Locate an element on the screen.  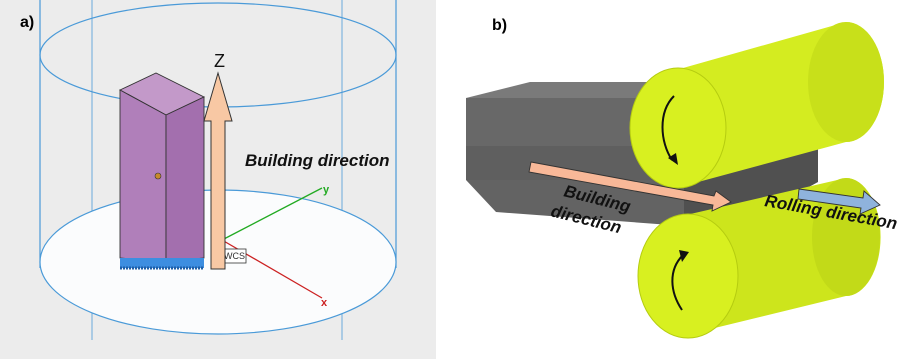
bottom-roller-rotation-arrowhead is located at coordinates (684, 256).